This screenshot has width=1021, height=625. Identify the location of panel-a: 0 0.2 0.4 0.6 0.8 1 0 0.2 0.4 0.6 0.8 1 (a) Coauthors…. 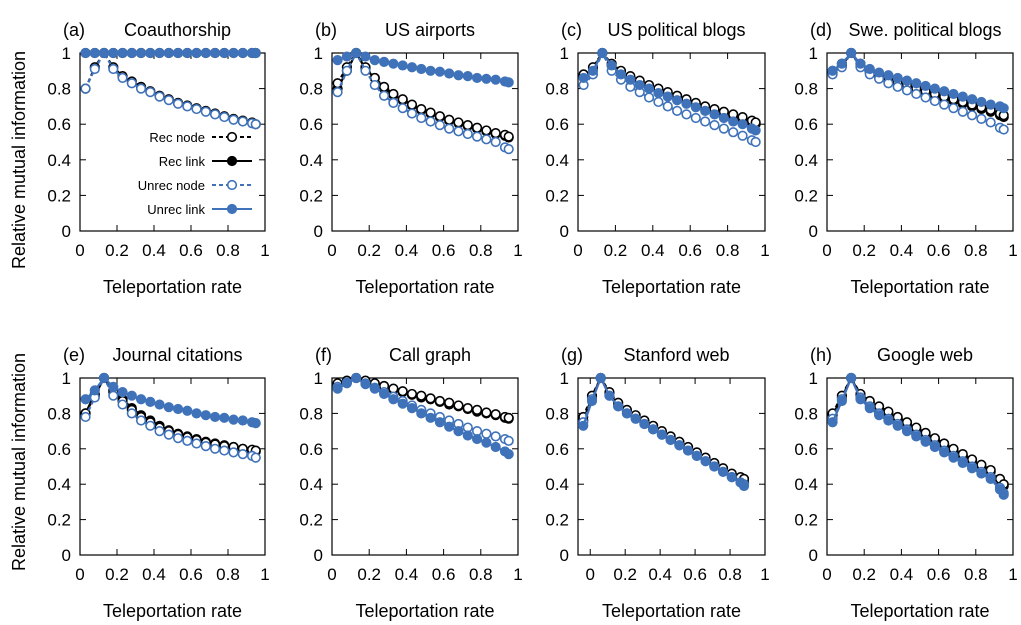
(158, 158).